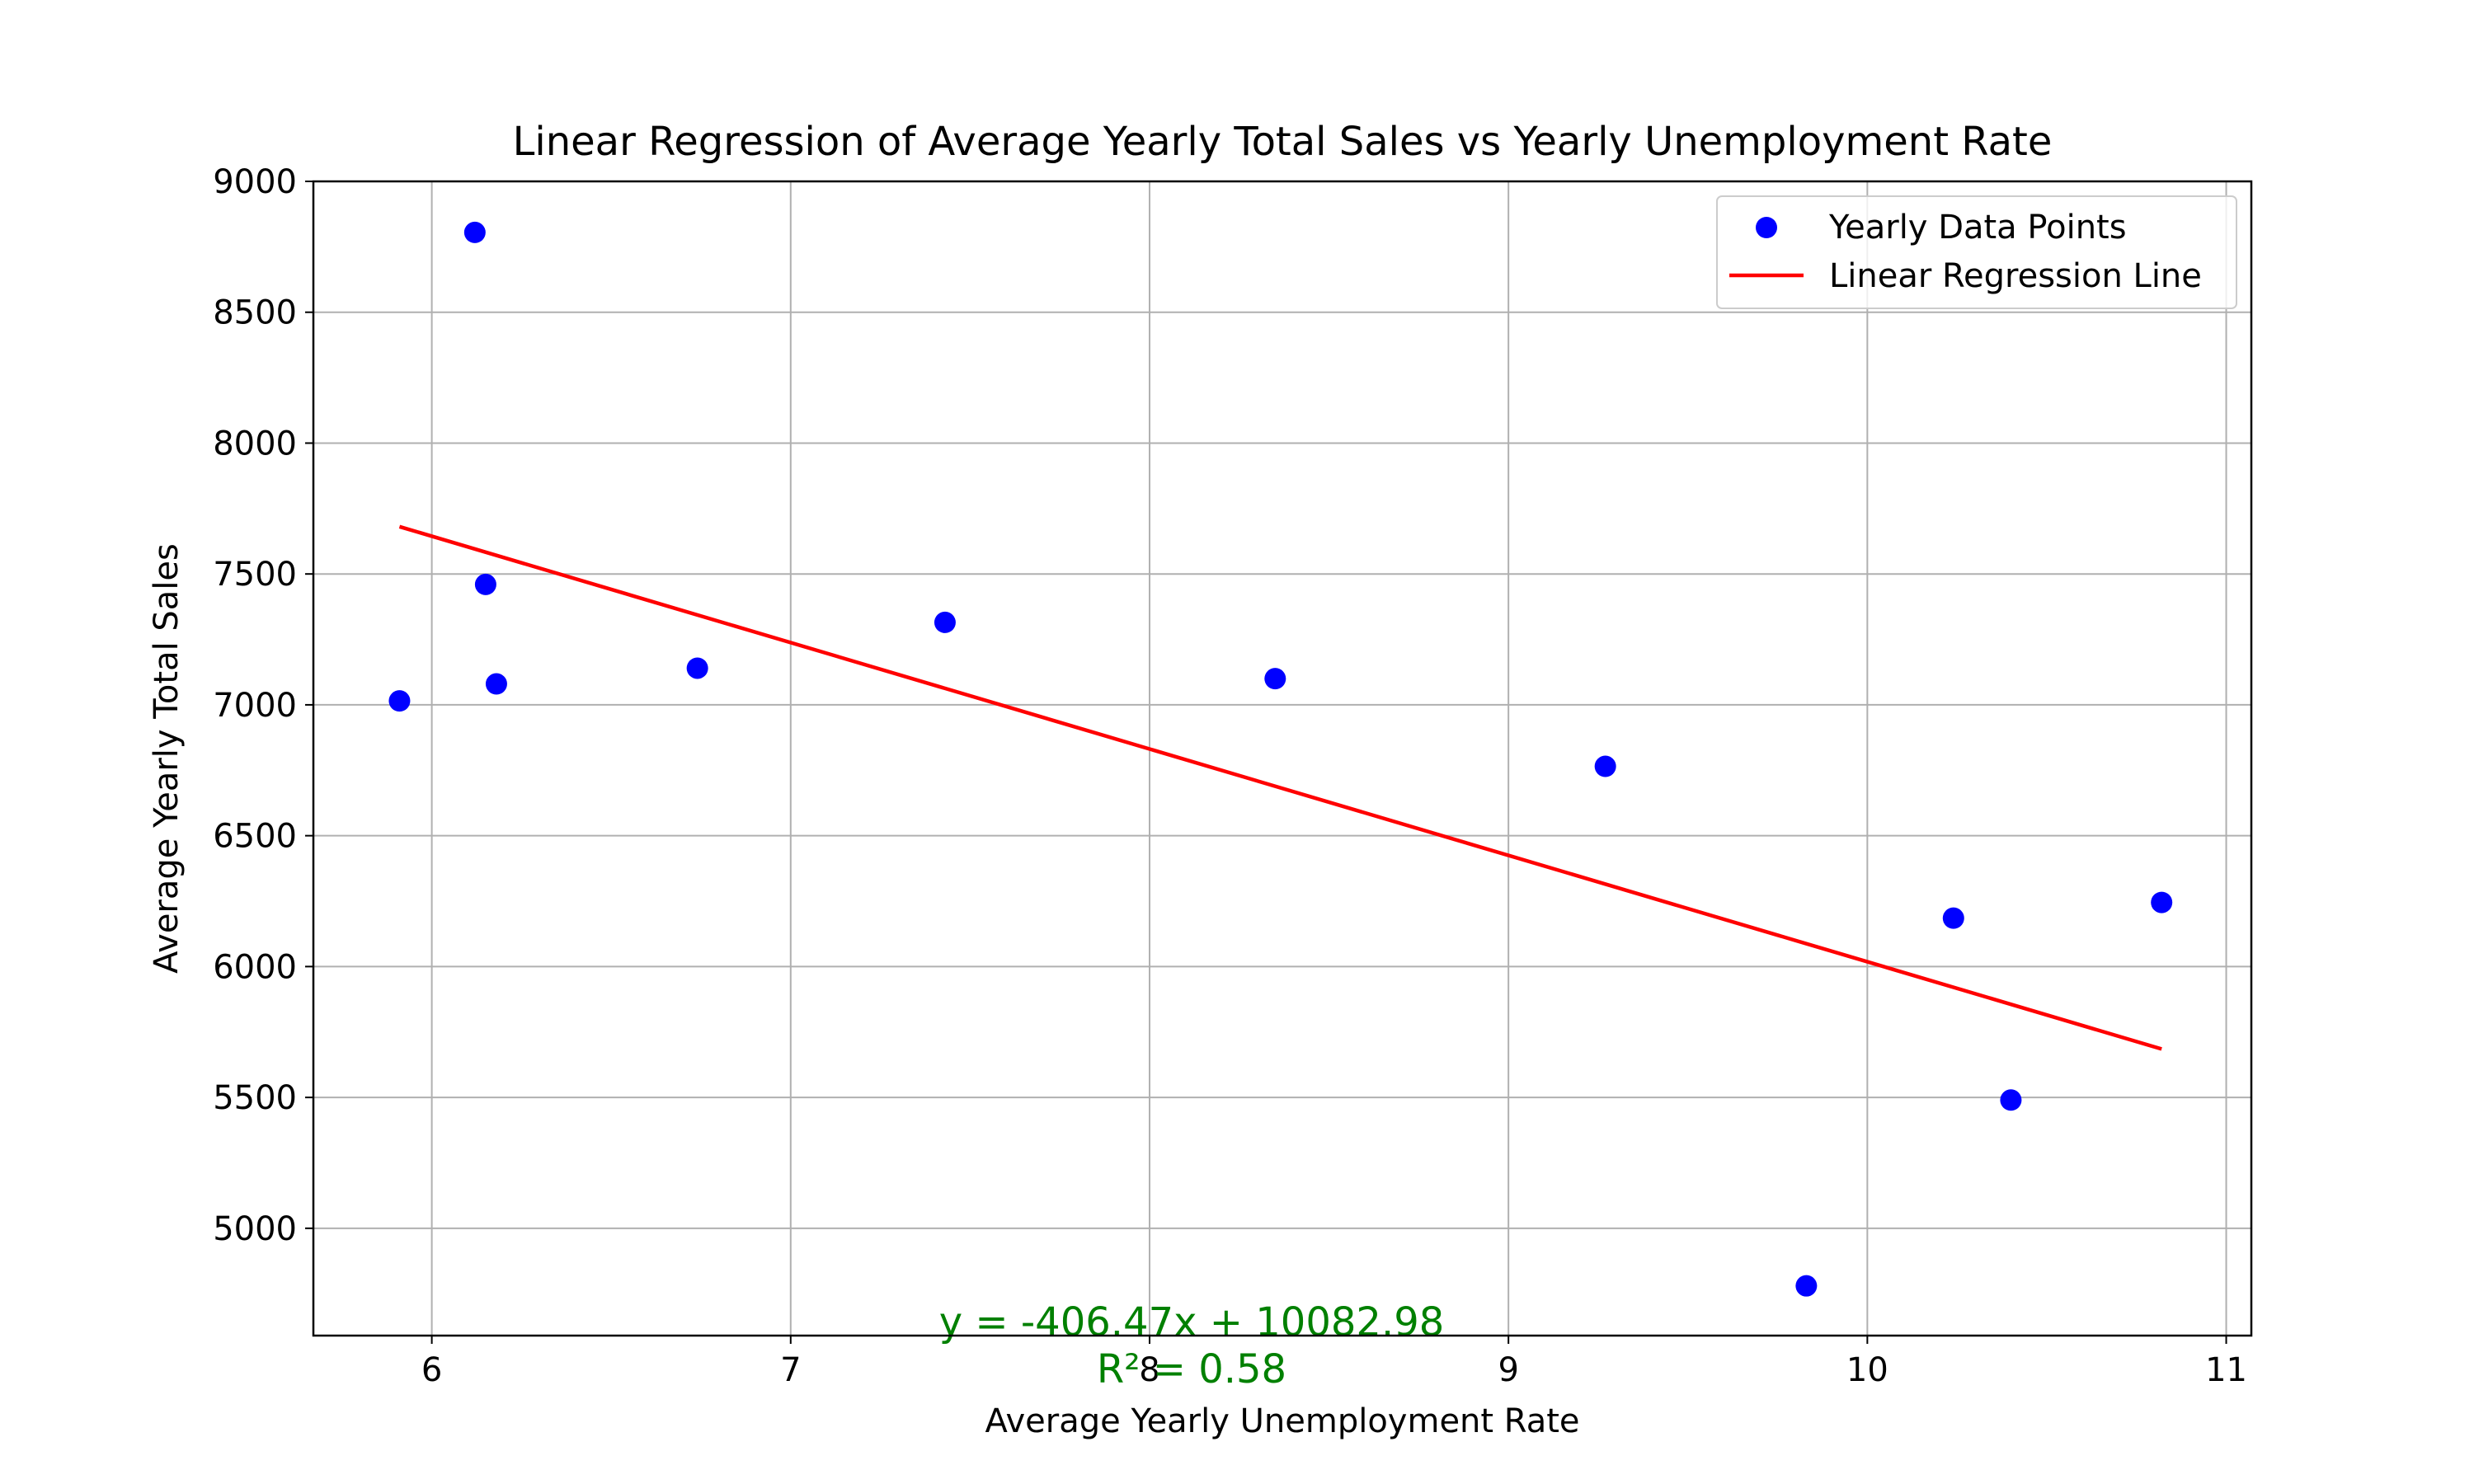 The width and height of the screenshot is (2474, 1484). I want to click on x-tick-label: 7, so click(790, 1370).